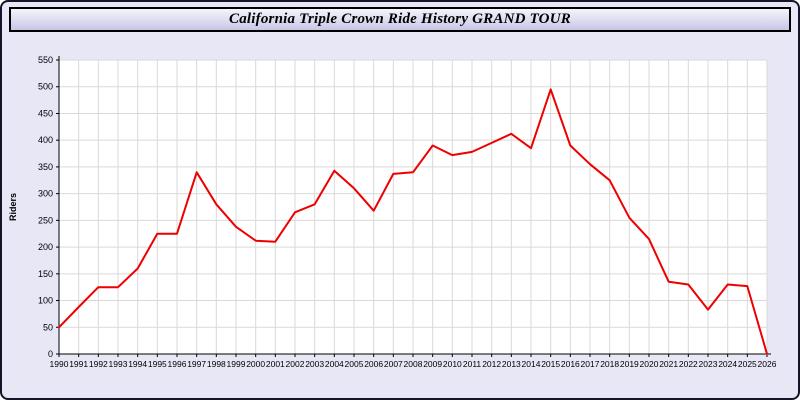  What do you see at coordinates (452, 364) in the screenshot?
I see `svg-text: 2010` at bounding box center [452, 364].